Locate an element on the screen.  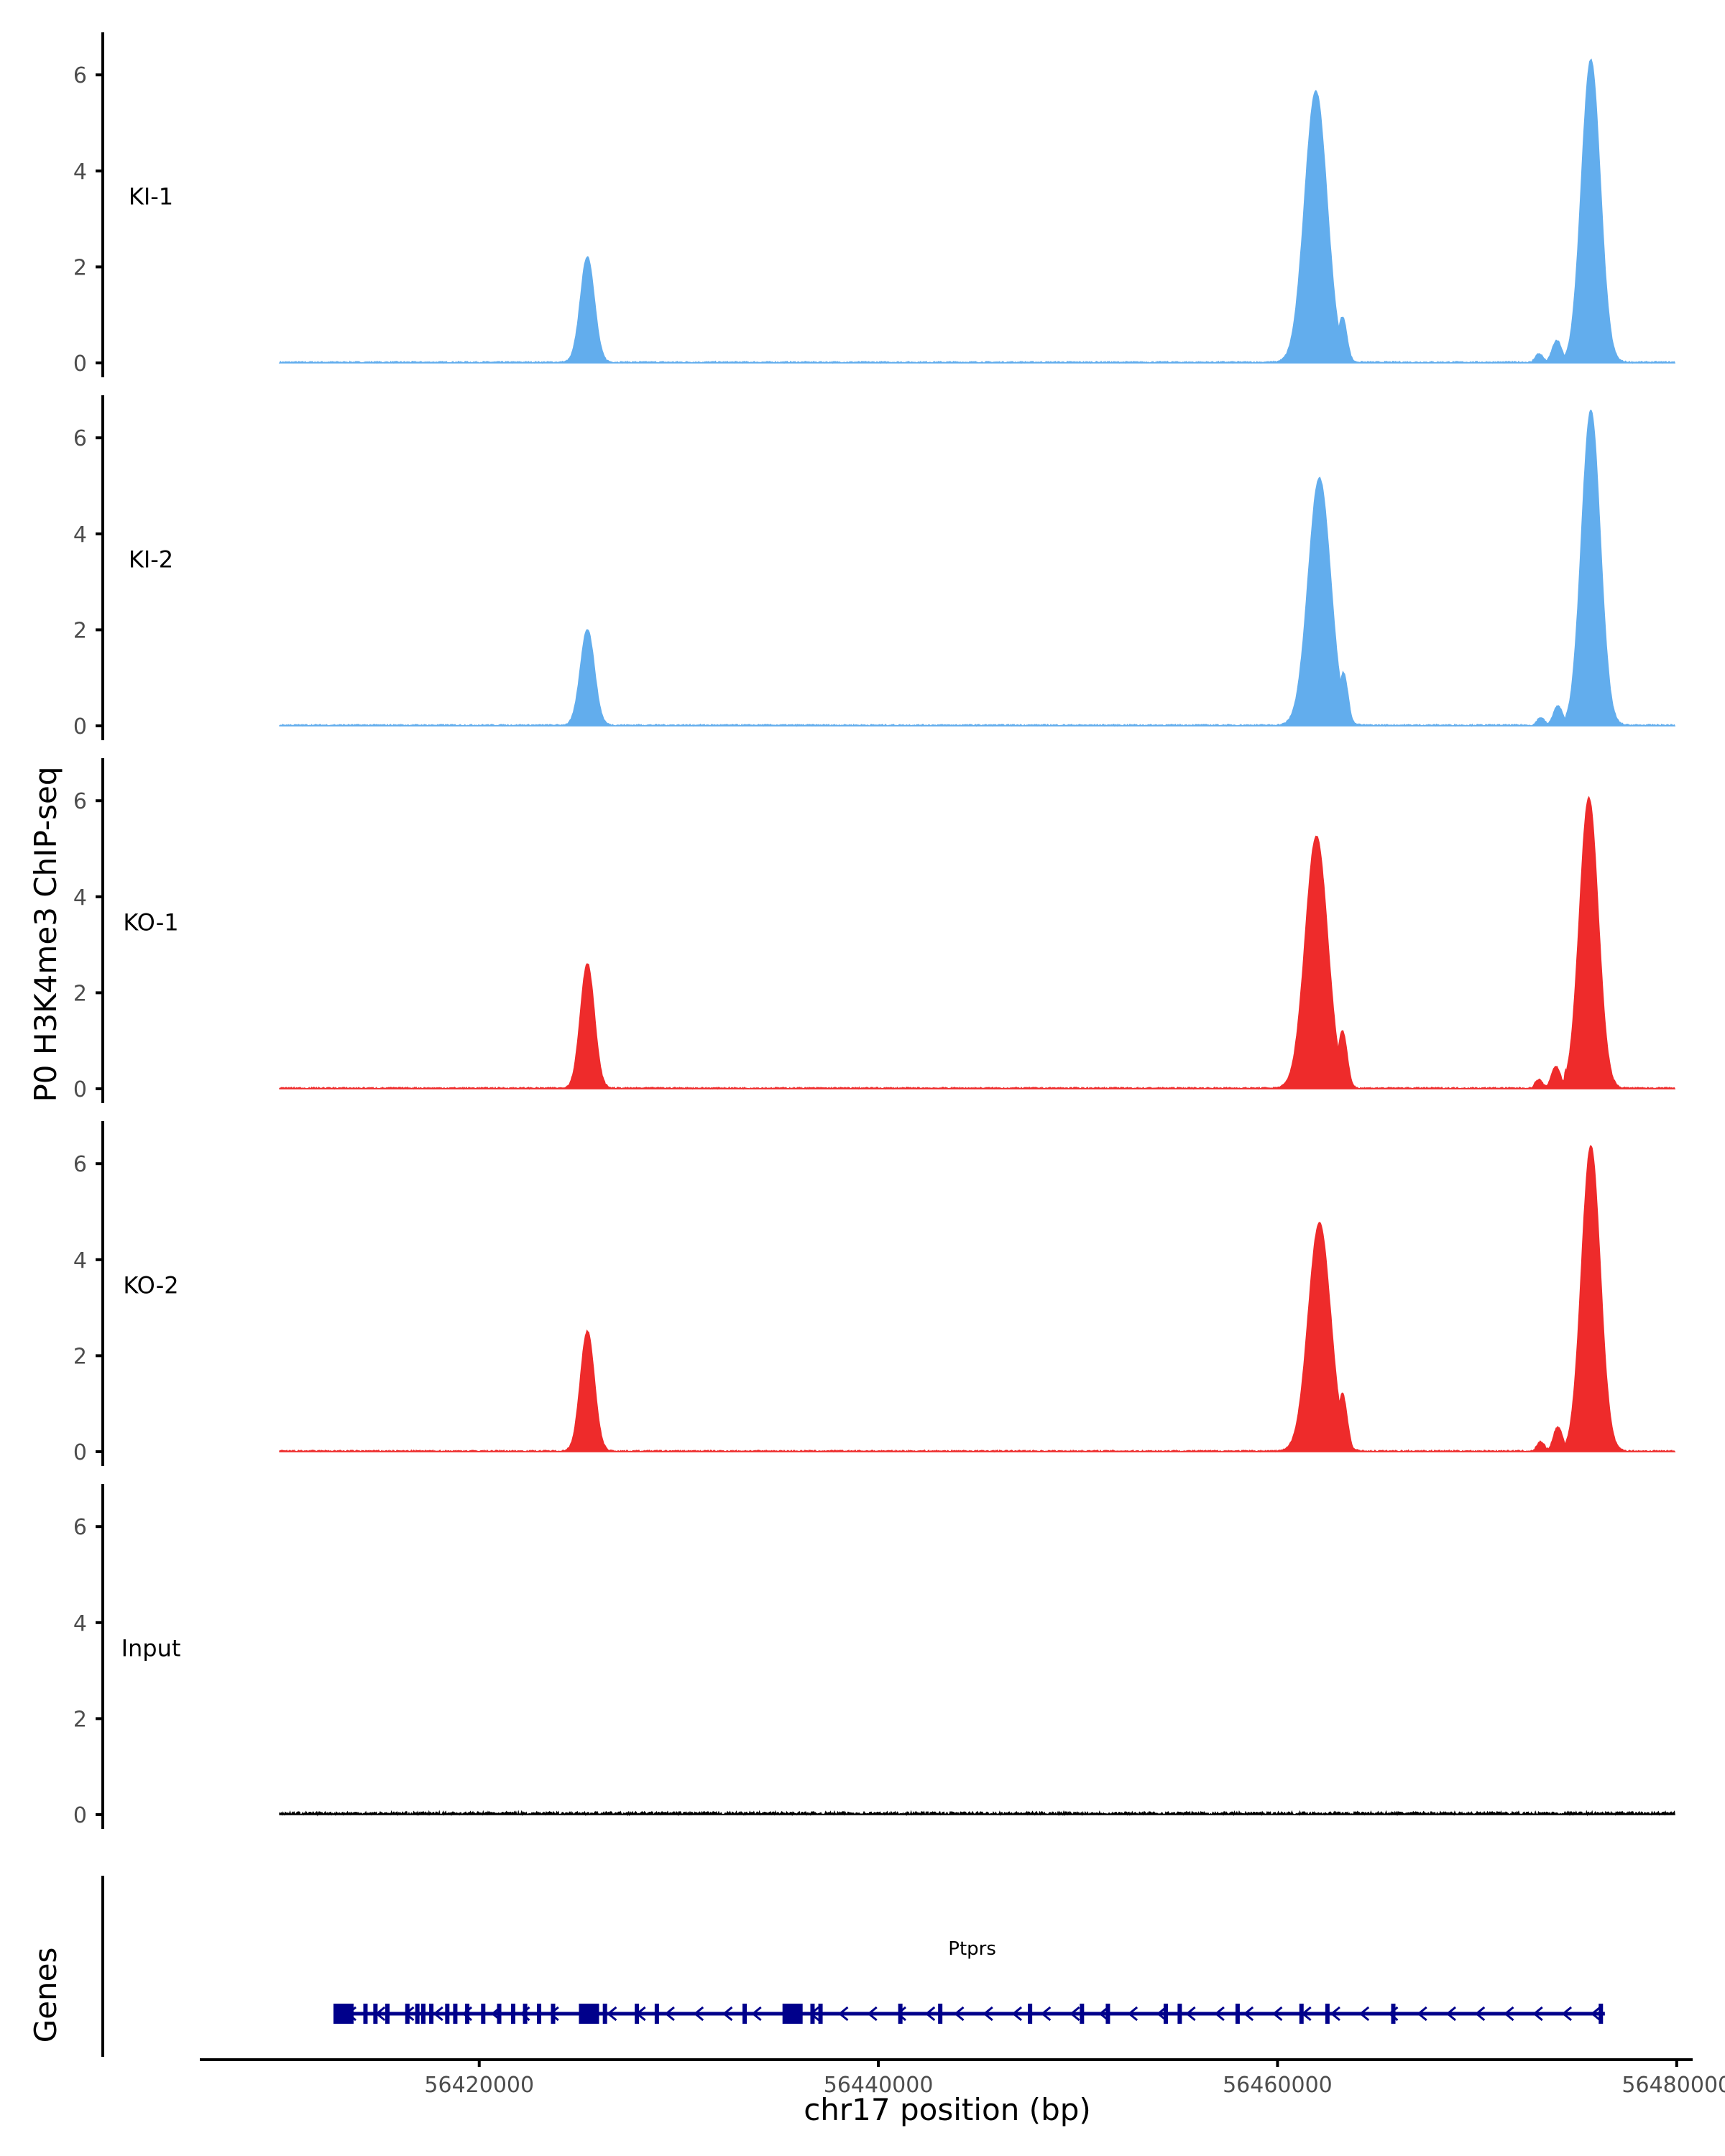
track-label: KI-2 is located at coordinates (151, 560).